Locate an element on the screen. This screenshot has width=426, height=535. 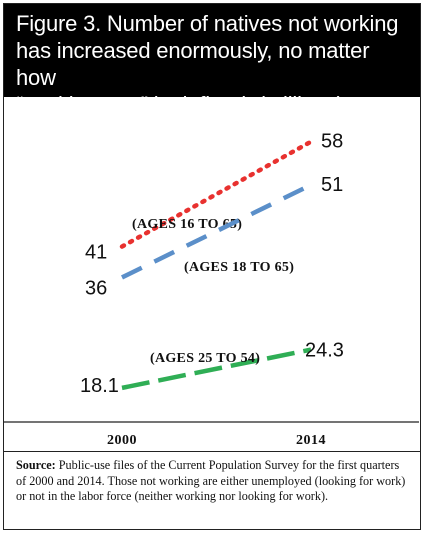
data-label-ages-25-to-54-start: 18.1 is located at coordinates (99, 386).